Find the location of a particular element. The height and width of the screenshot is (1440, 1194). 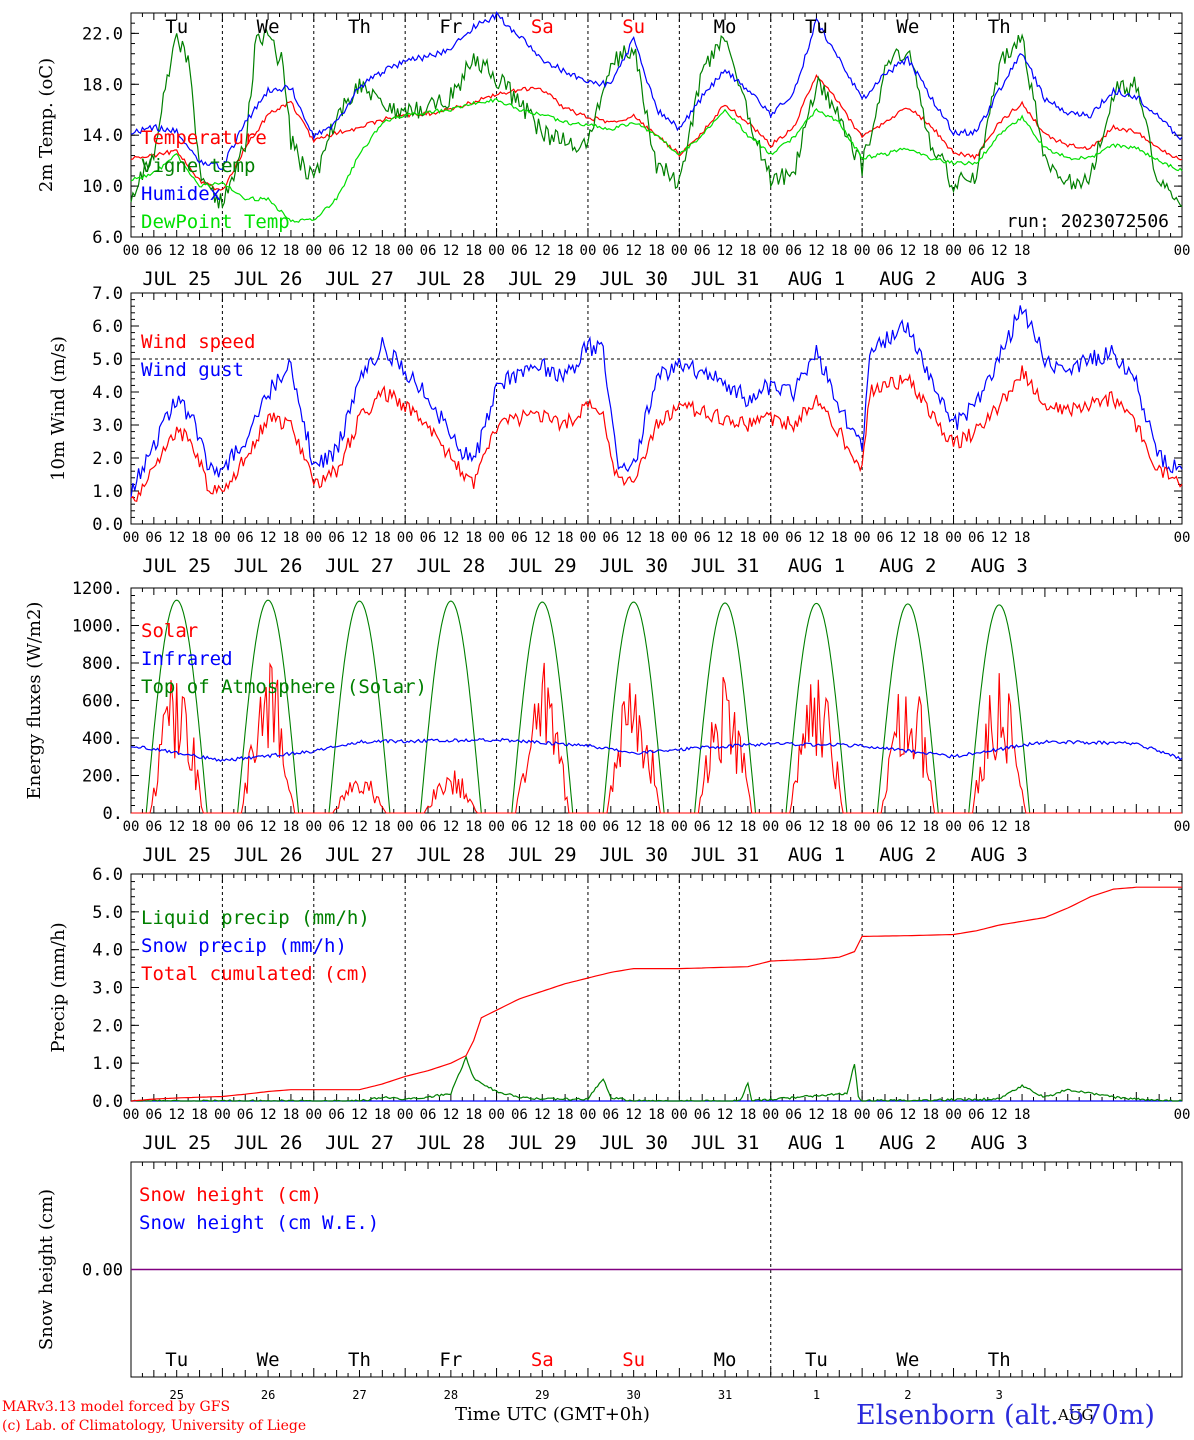

weekday-label: Th is located at coordinates (359, 1360).